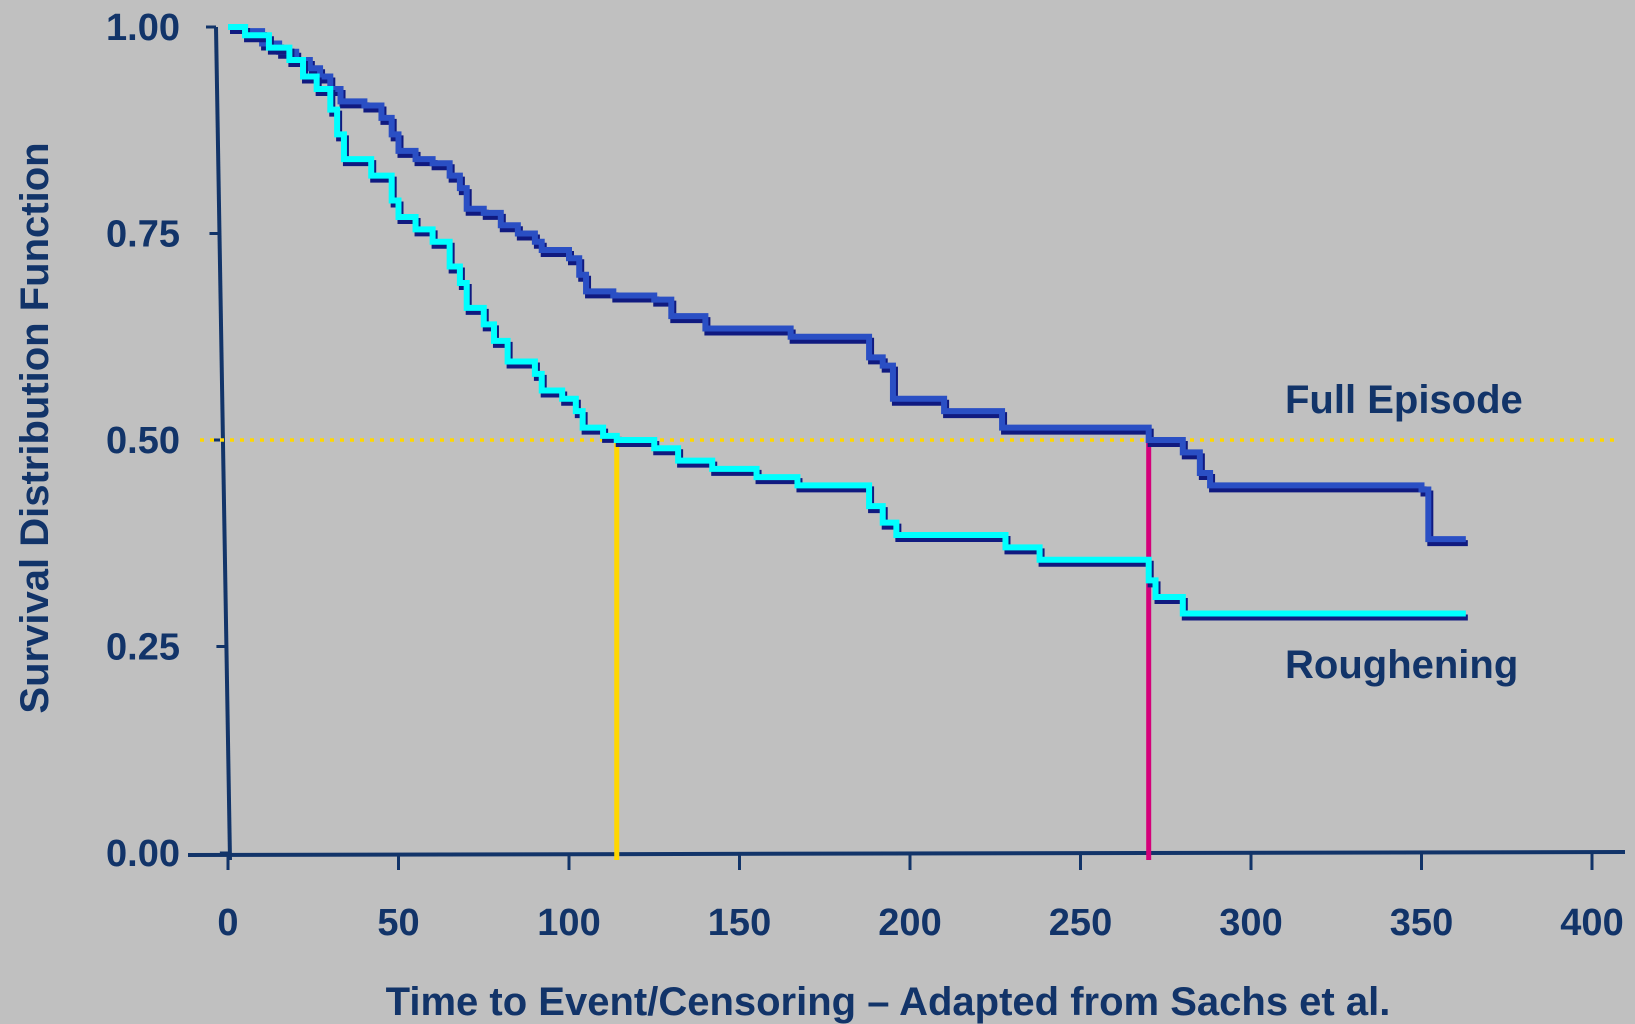 The image size is (1635, 1024). Describe the element at coordinates (1401, 665) in the screenshot. I see `series-label-roughening: Roughening` at that location.